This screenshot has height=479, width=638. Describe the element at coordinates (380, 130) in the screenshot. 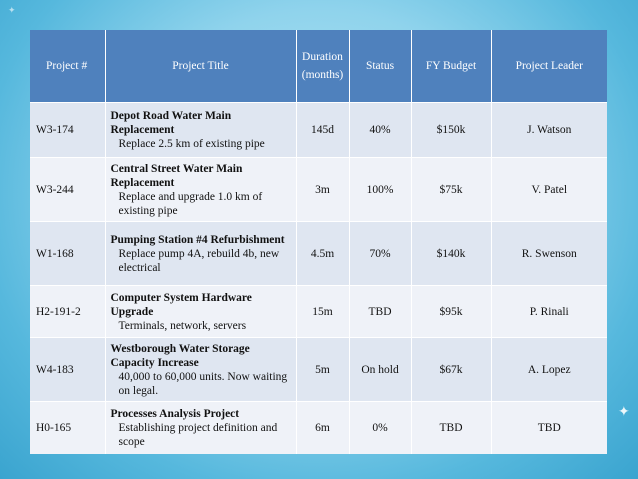

I see `status-cell: 40%` at that location.